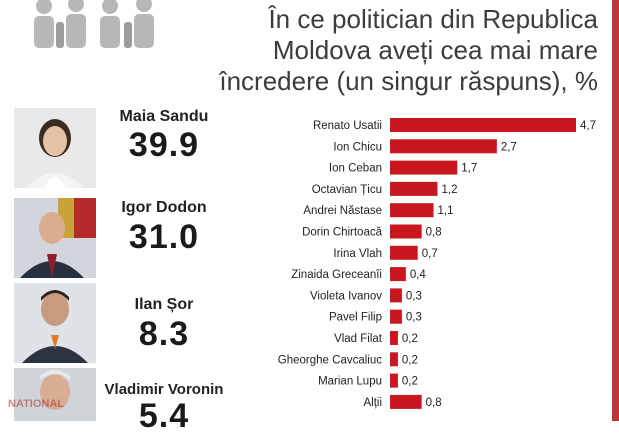 The height and width of the screenshot is (436, 619). I want to click on category-label: Renato Usatii, so click(347, 126).